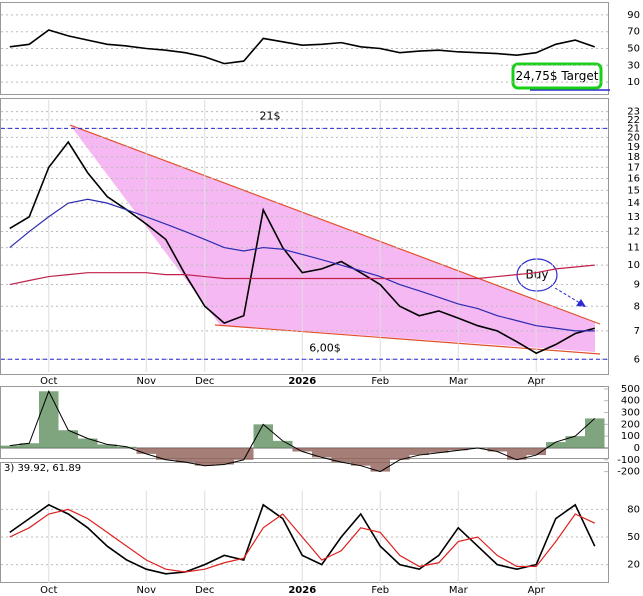 The height and width of the screenshot is (596, 643). I want to click on y-tick-label: 15, so click(633, 190).